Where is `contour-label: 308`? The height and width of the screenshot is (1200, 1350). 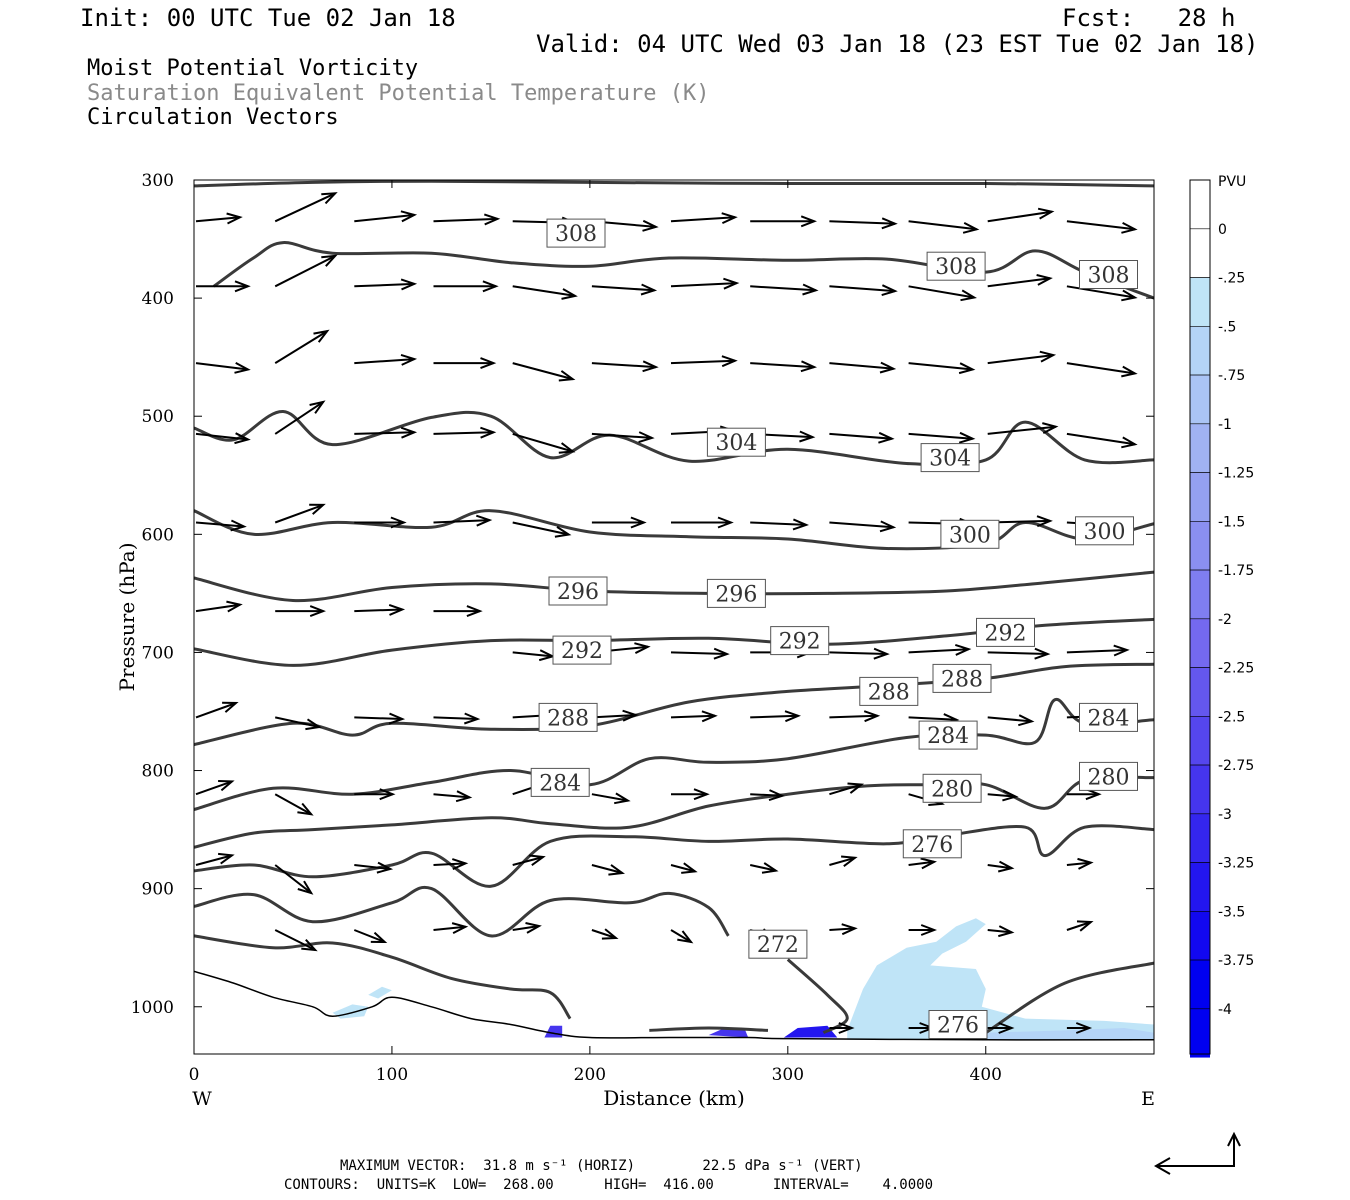 contour-label: 308 is located at coordinates (956, 266).